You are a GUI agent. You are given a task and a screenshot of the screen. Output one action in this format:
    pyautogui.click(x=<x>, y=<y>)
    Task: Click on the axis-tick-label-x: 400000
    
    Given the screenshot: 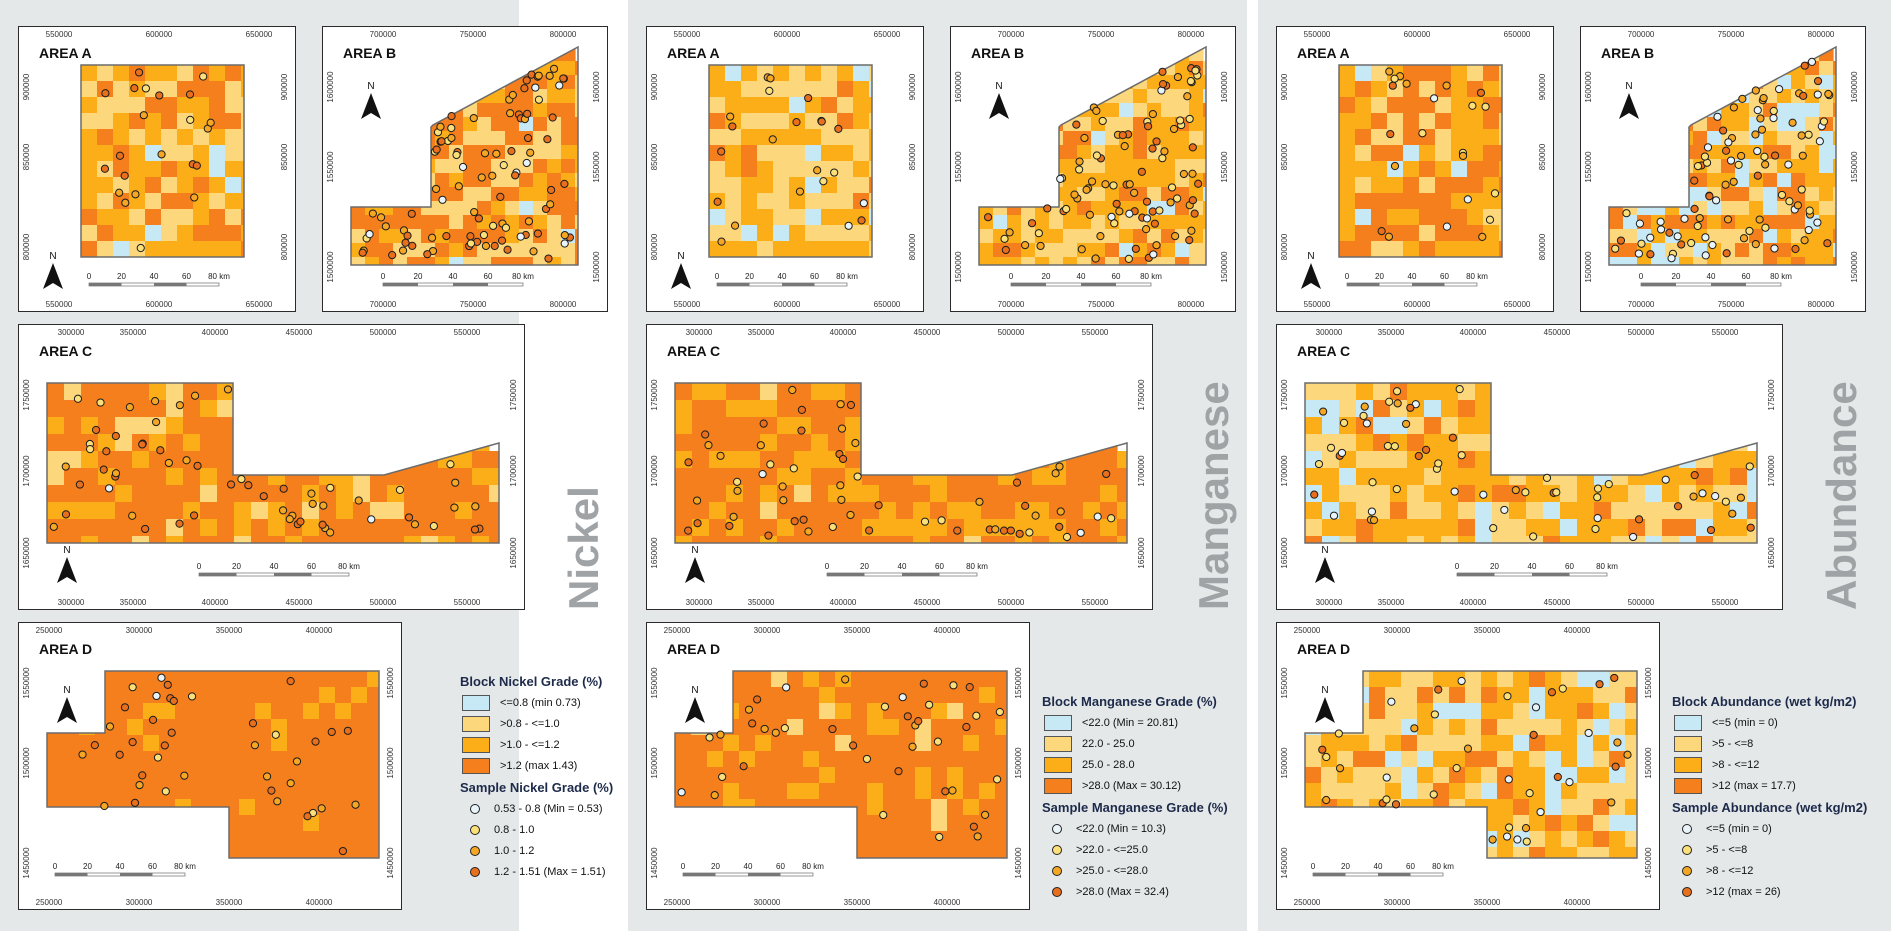 What is the action you would take?
    pyautogui.click(x=215, y=332)
    